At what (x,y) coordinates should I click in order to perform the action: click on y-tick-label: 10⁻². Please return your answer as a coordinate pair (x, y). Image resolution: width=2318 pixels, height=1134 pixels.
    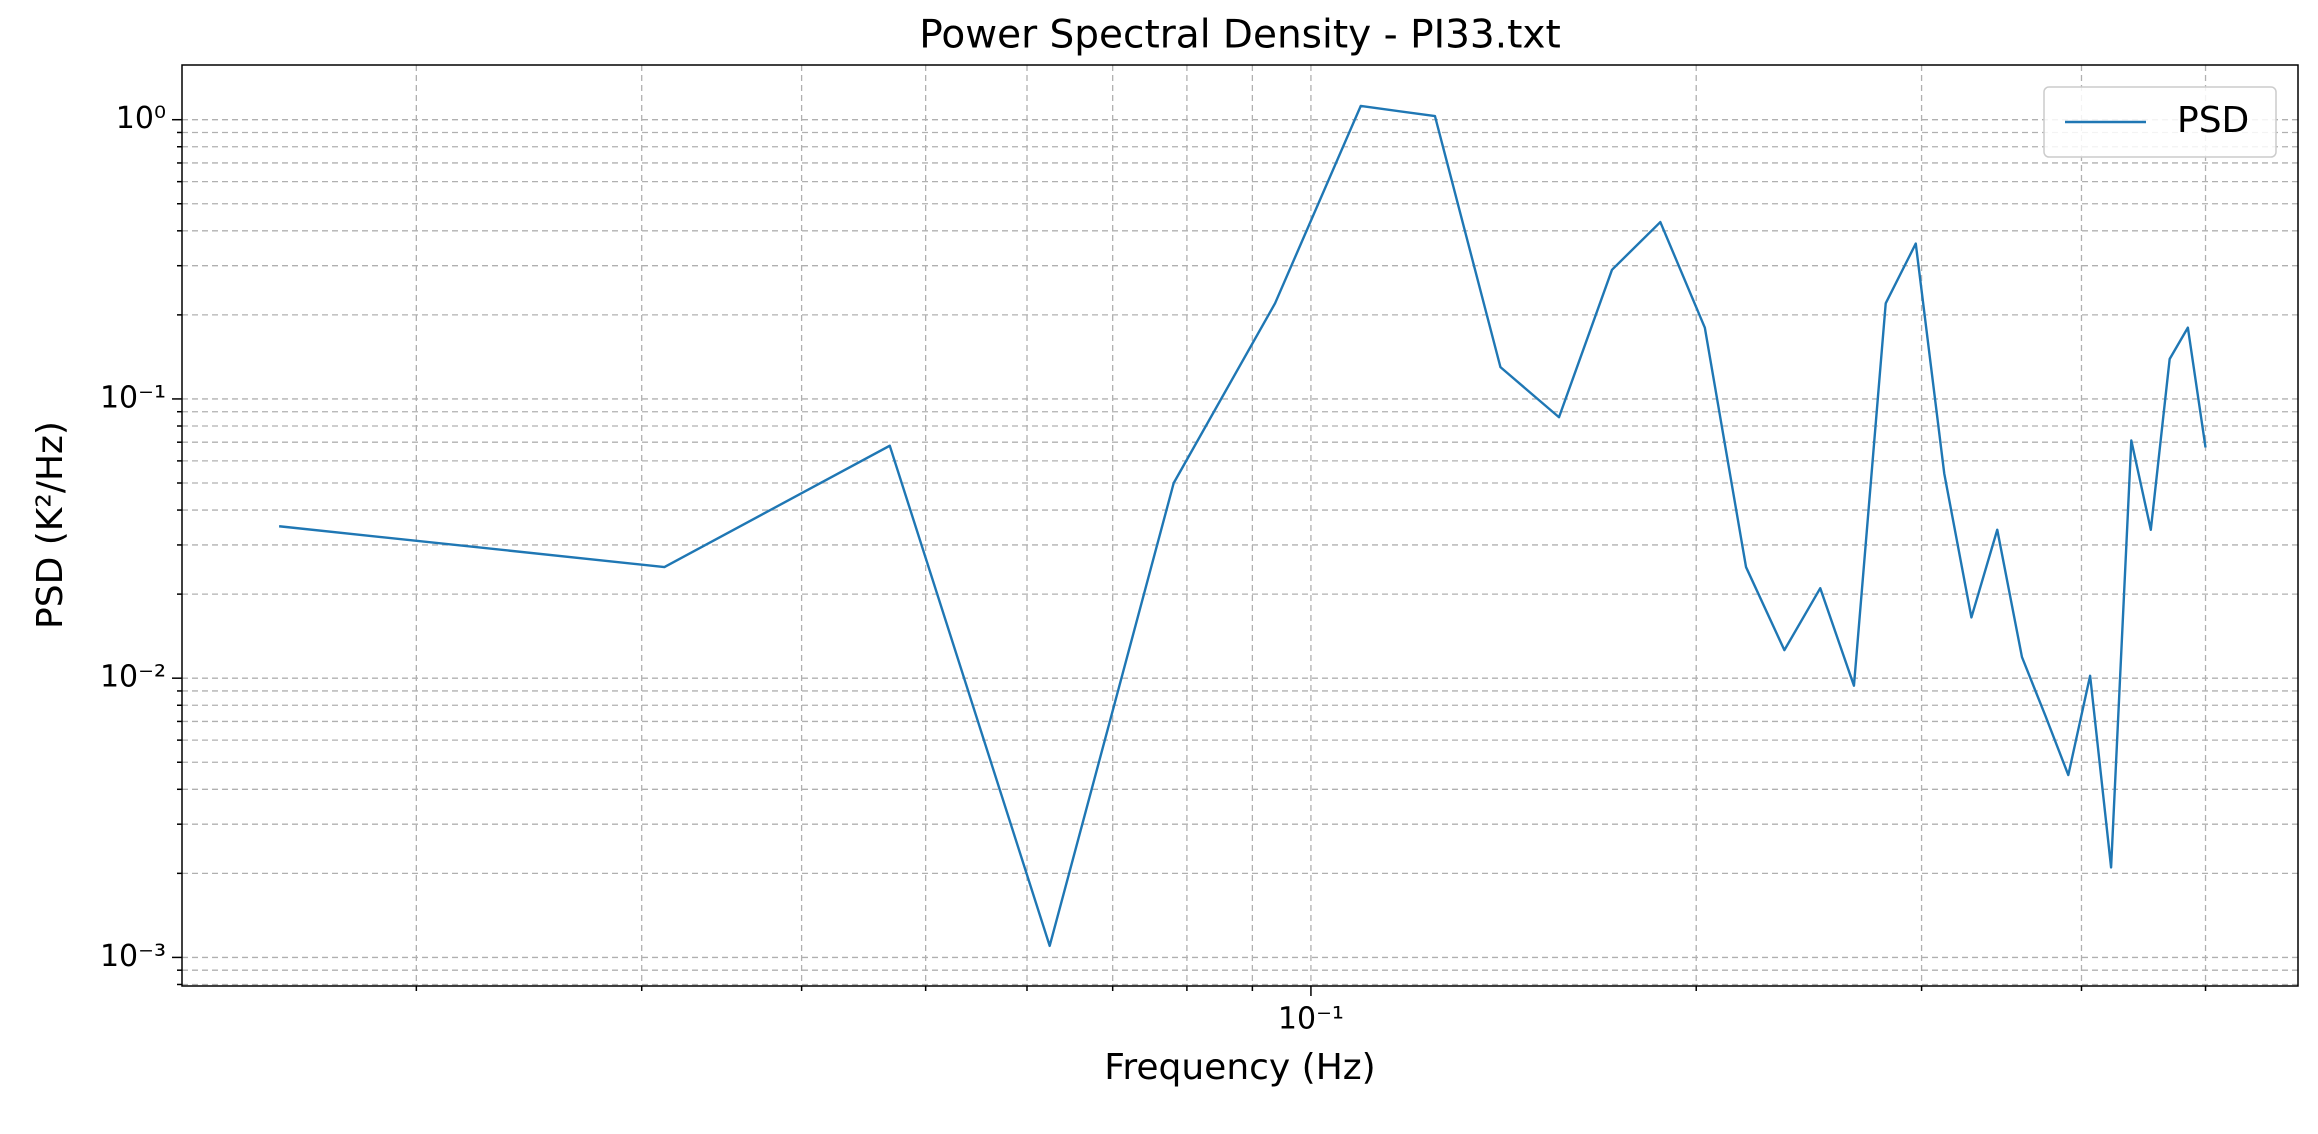
    Looking at the image, I should click on (133, 677).